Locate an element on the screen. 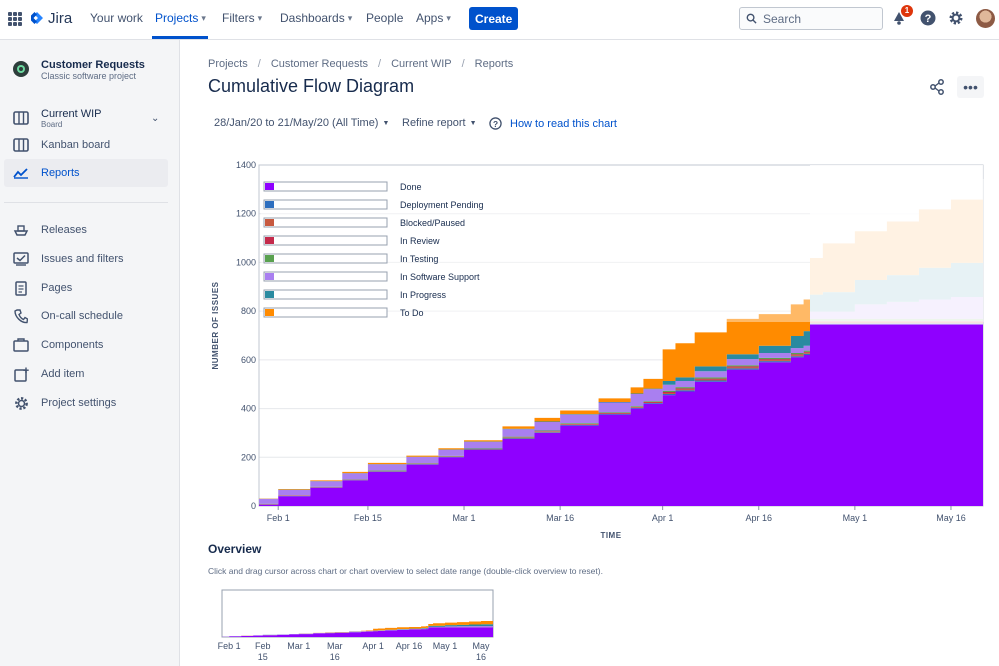  x-tick-label: Feb 15 is located at coordinates (368, 518).